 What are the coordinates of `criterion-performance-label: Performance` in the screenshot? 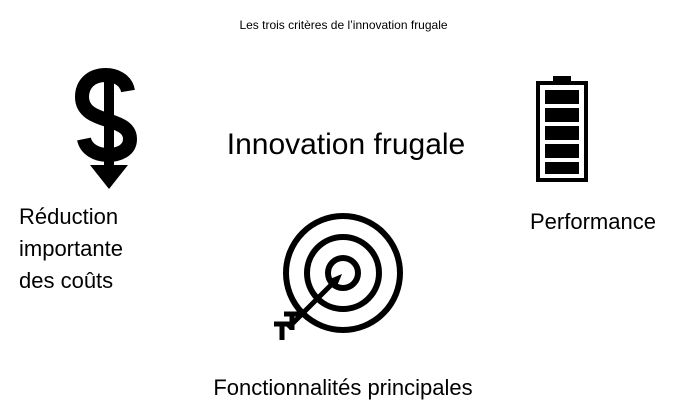 It's located at (593, 221).